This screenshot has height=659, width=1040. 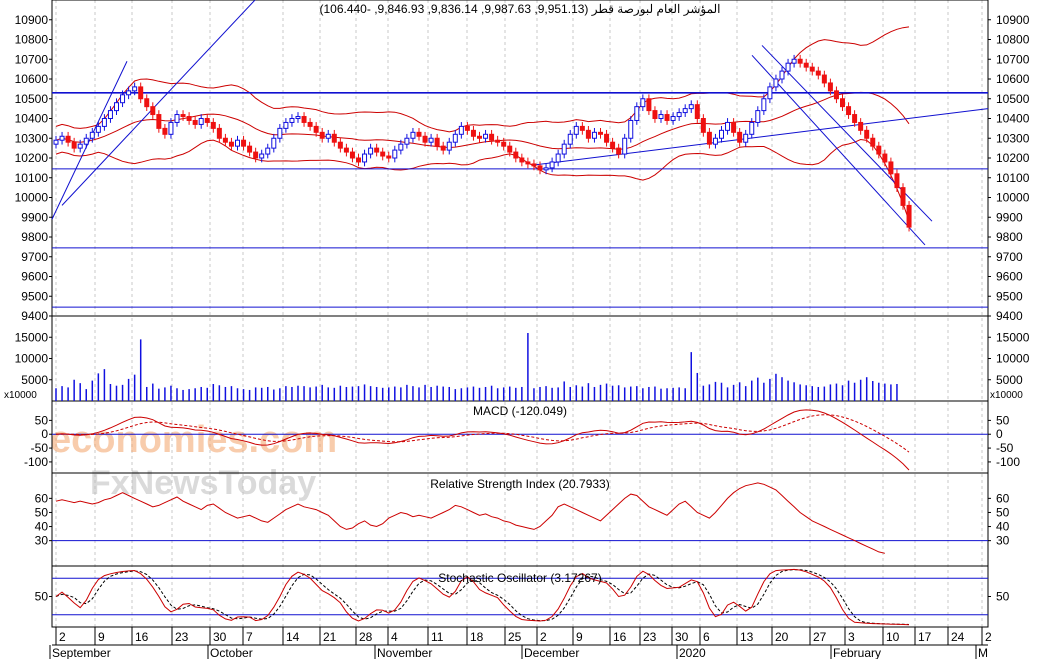 I want to click on macd-panel, so click(x=520, y=440).